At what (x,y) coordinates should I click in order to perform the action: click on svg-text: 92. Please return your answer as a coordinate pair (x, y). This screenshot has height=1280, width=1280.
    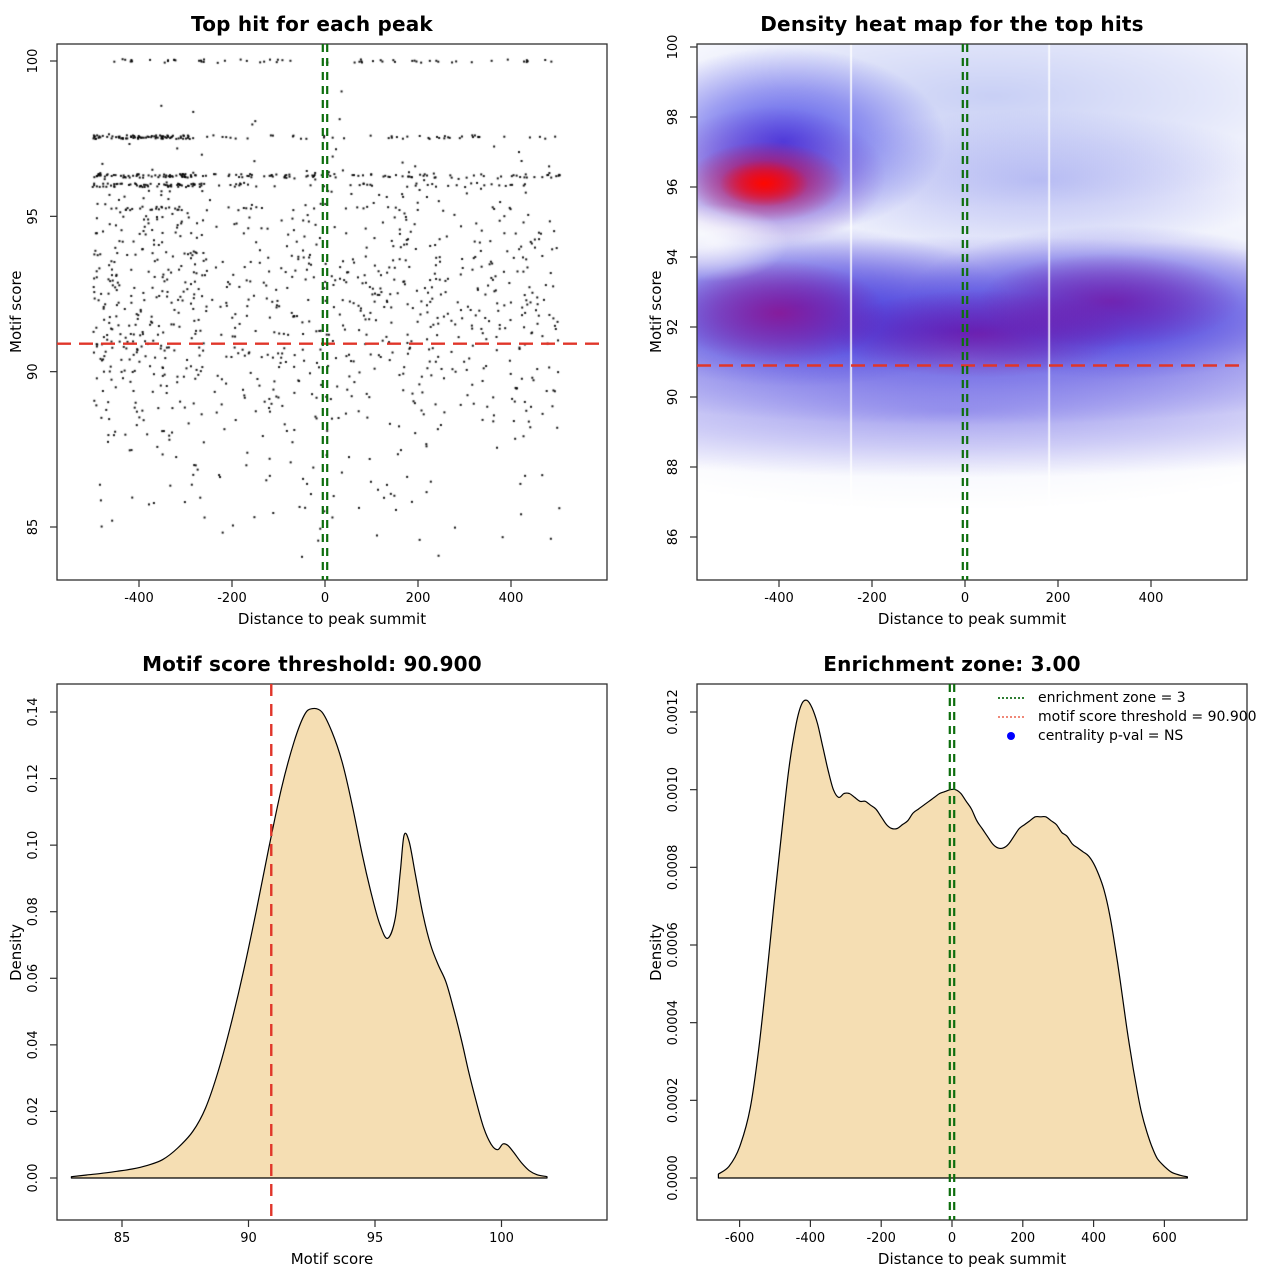
    Looking at the image, I should click on (673, 327).